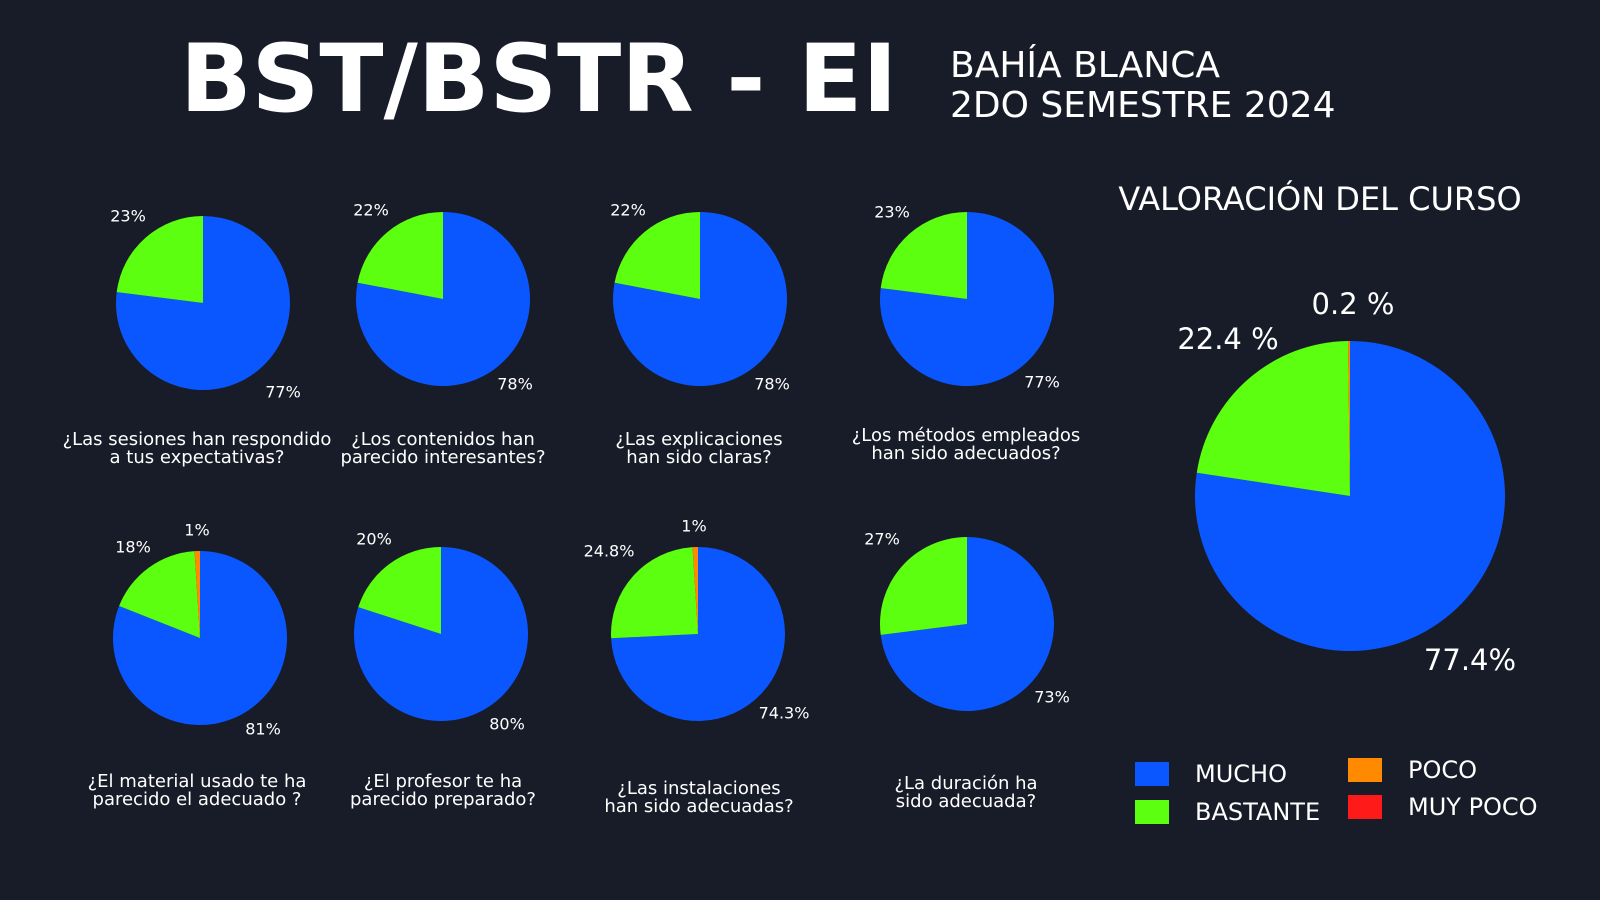 The height and width of the screenshot is (900, 1600). I want to click on pie-5-label-poco: 1%, so click(196, 530).